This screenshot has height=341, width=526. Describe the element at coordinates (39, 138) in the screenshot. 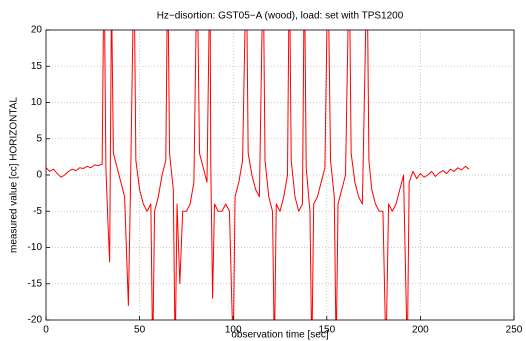

I see `y-tick-label: 5` at that location.